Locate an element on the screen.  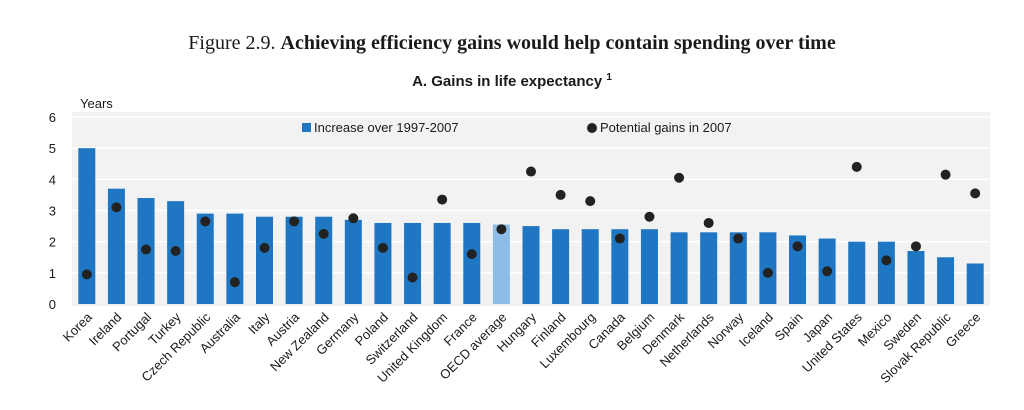
y-tick-label: 0 is located at coordinates (52, 304).